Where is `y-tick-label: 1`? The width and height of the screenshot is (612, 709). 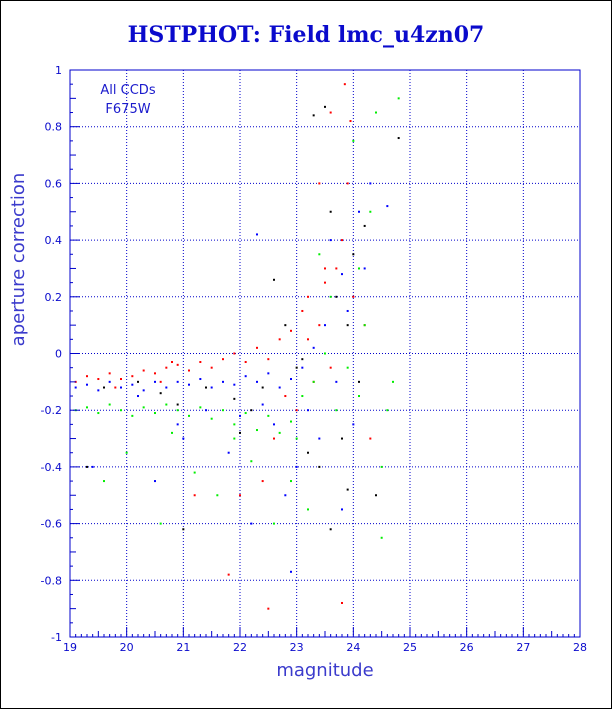 y-tick-label: 1 is located at coordinates (58, 70).